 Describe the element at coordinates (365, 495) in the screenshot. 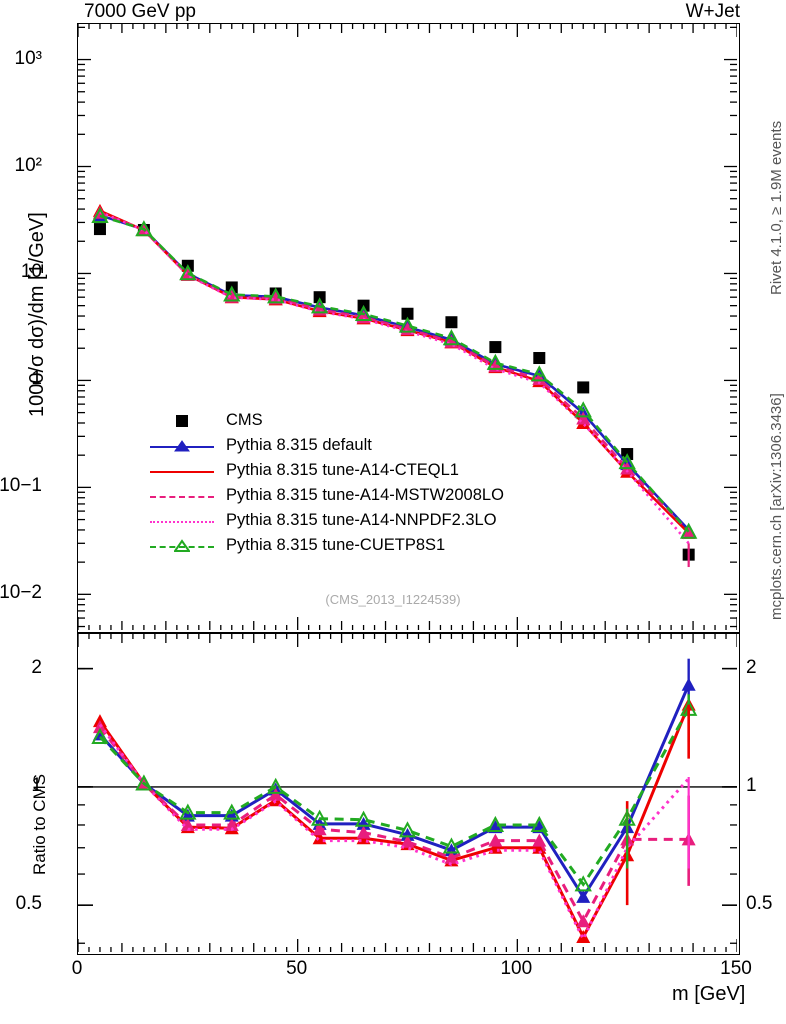

I see `legend-label: Pythia 8.315 tune-A14-MSTW2008LO` at that location.